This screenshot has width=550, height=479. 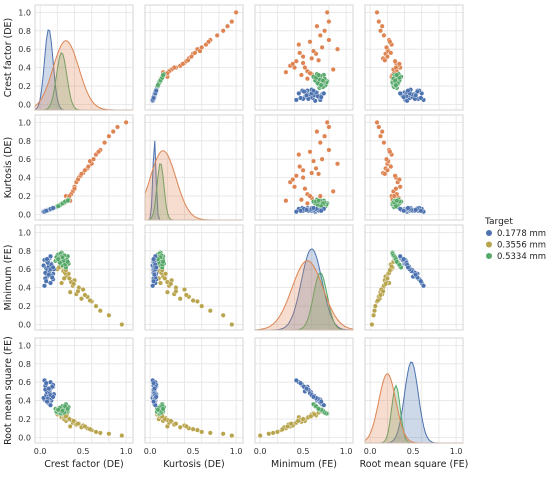 What do you see at coordinates (521, 257) in the screenshot?
I see `legend-label: 0.5334 mm` at bounding box center [521, 257].